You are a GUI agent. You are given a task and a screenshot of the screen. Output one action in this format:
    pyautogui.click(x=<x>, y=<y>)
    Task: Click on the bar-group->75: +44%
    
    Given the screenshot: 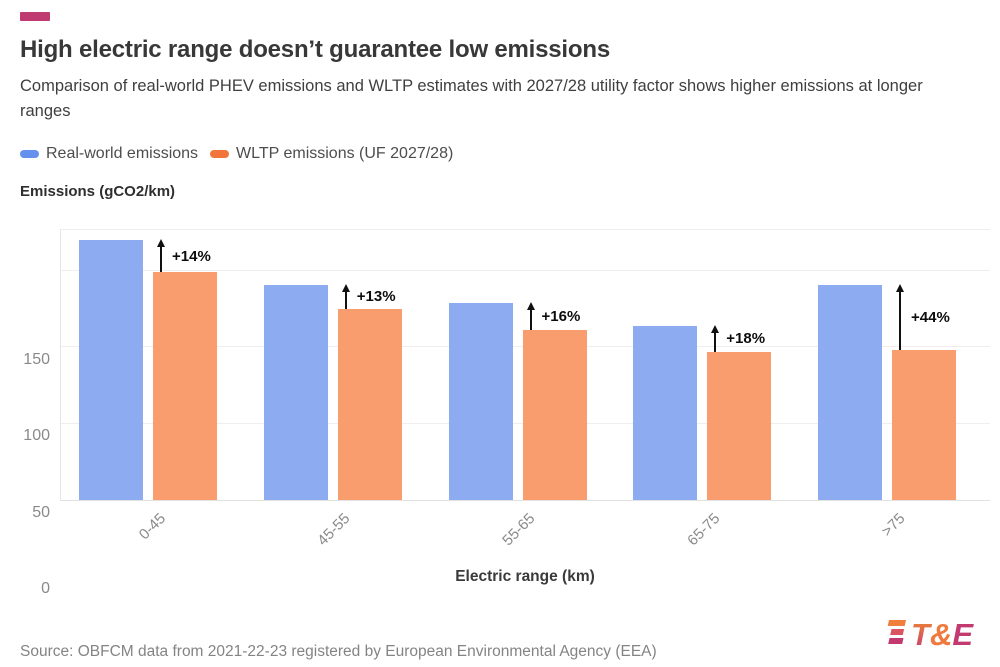 What is the action you would take?
    pyautogui.click(x=887, y=365)
    